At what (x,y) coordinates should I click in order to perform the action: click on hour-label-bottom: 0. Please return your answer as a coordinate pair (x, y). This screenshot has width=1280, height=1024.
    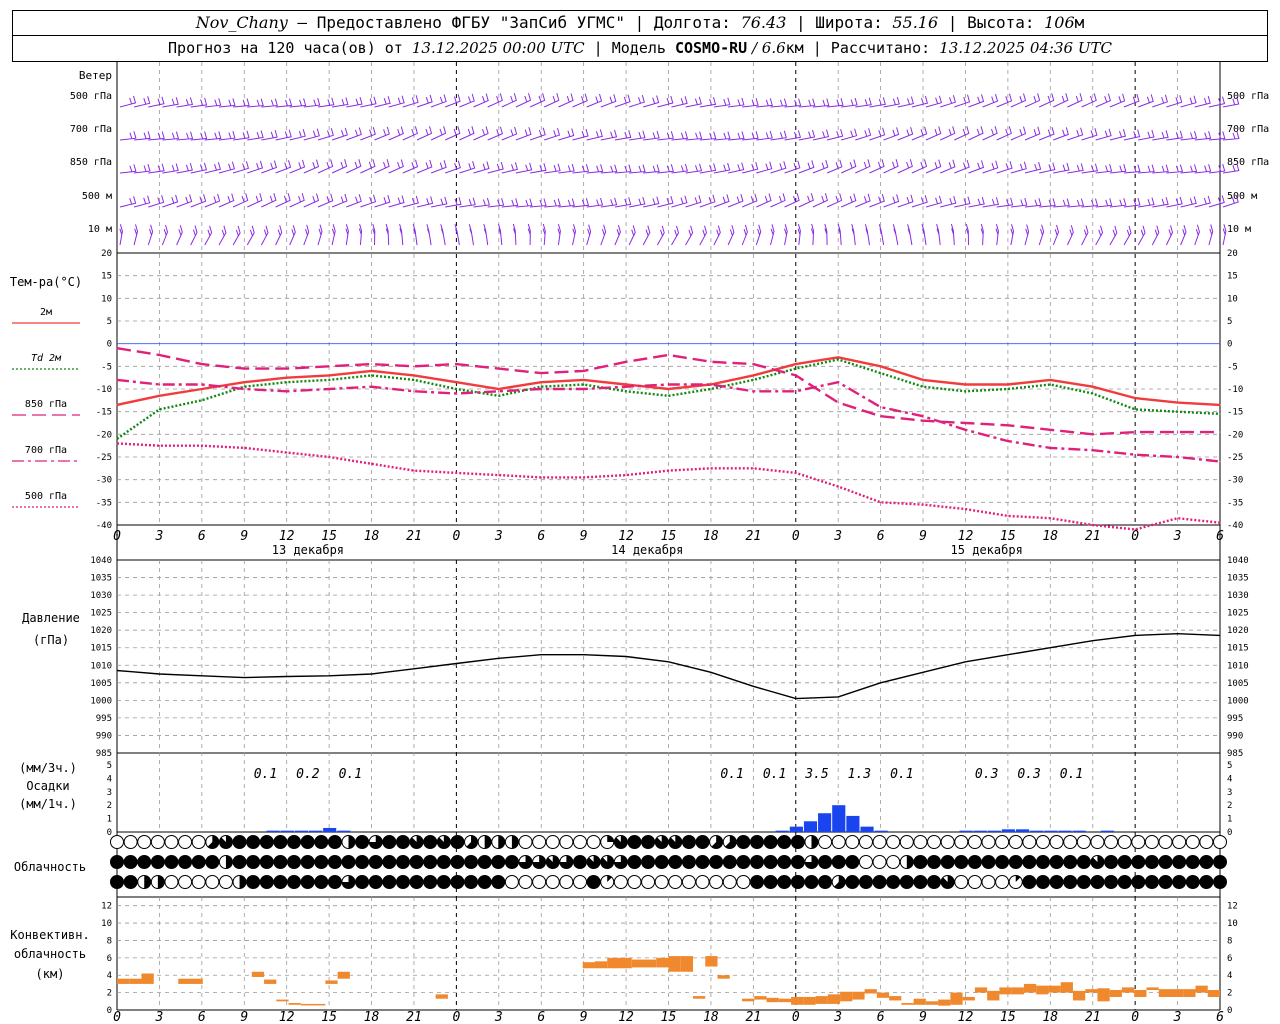
    Looking at the image, I should click on (796, 1017).